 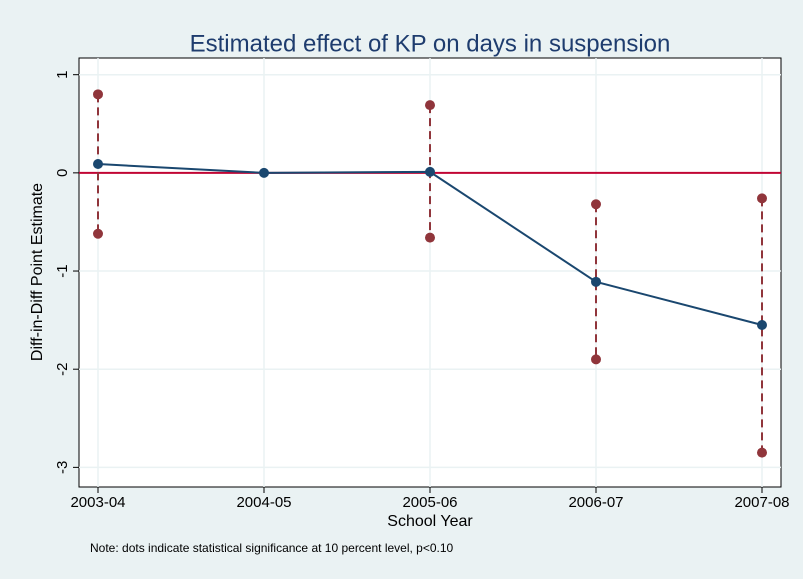 What do you see at coordinates (62, 467) in the screenshot?
I see `y-tick-label: -3` at bounding box center [62, 467].